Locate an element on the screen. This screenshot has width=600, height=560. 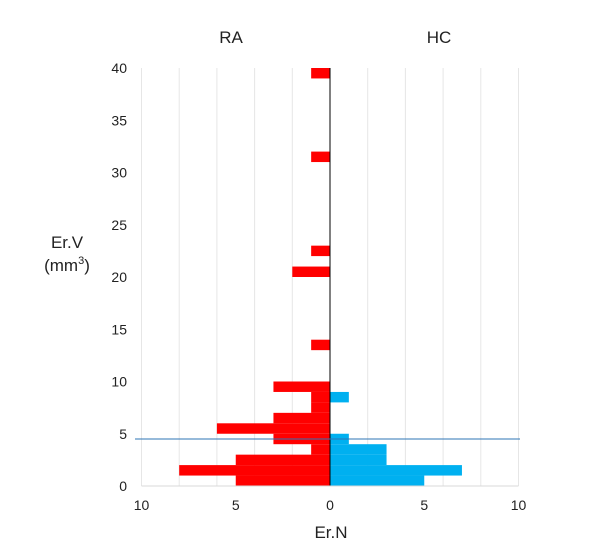
y-tick-label: 20 is located at coordinates (119, 277).